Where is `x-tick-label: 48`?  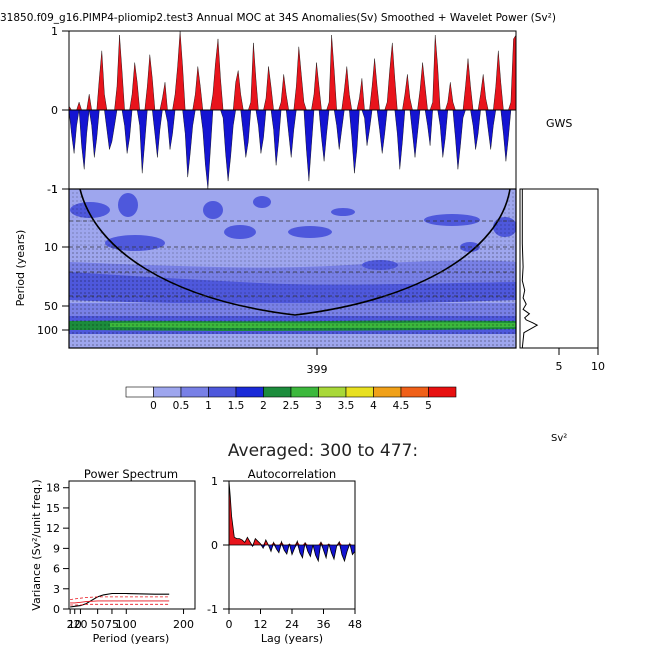
x-tick-label: 48 is located at coordinates (355, 624).